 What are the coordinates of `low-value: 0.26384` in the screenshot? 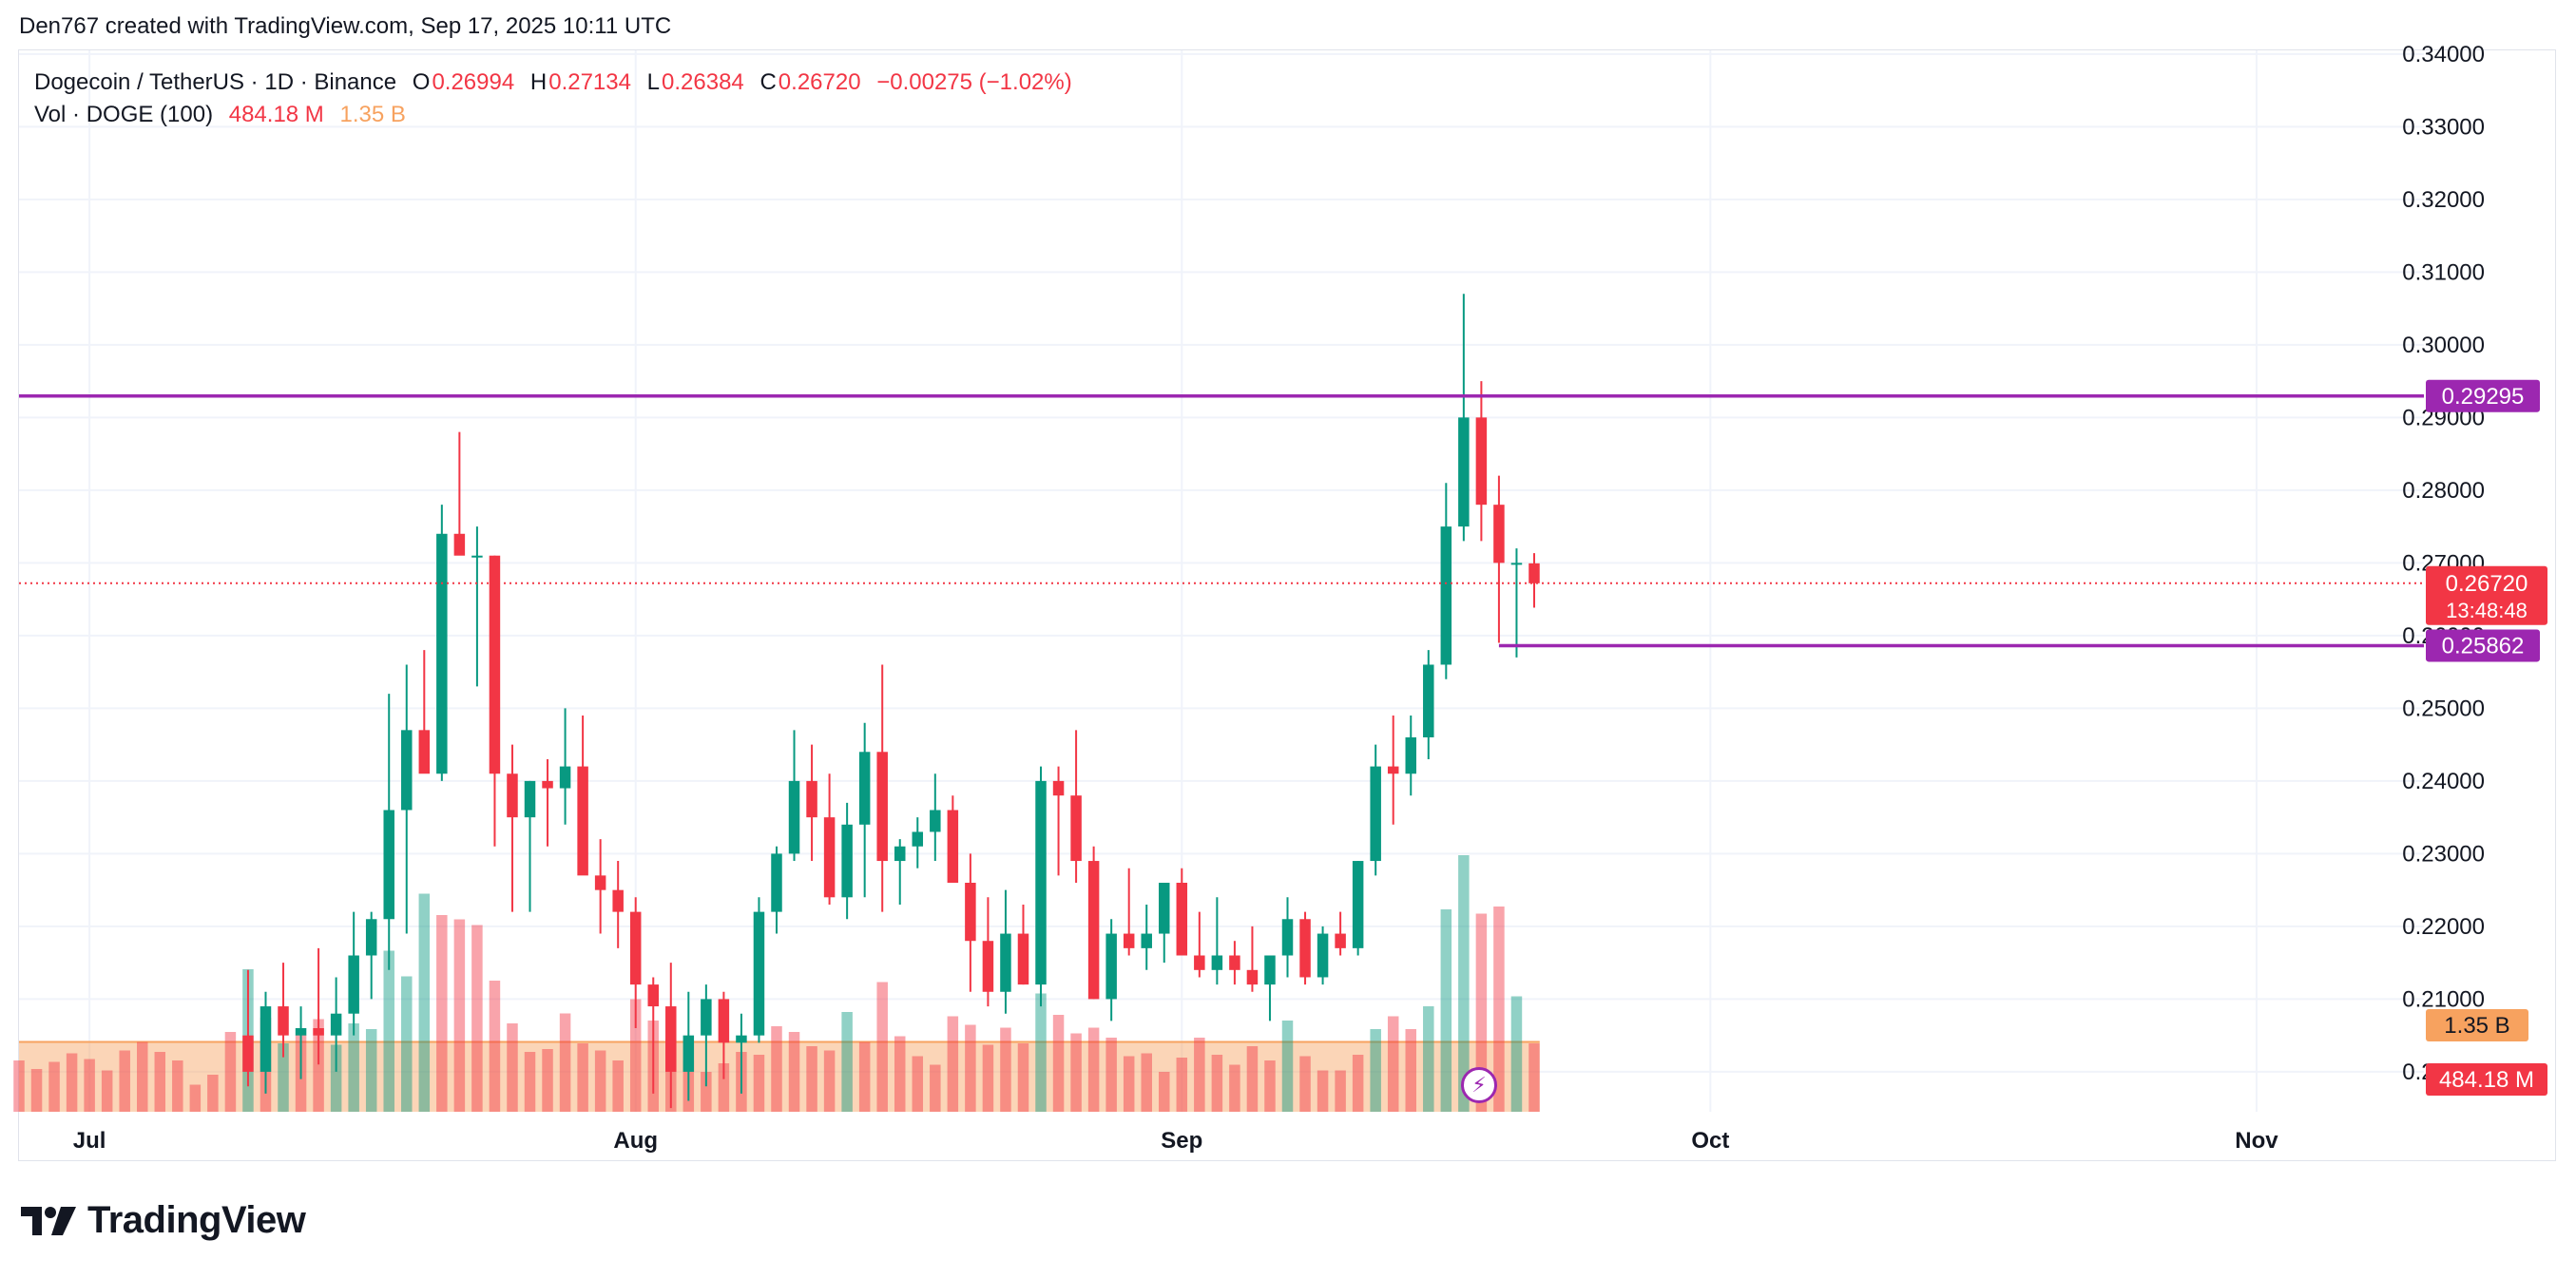 It's located at (703, 82).